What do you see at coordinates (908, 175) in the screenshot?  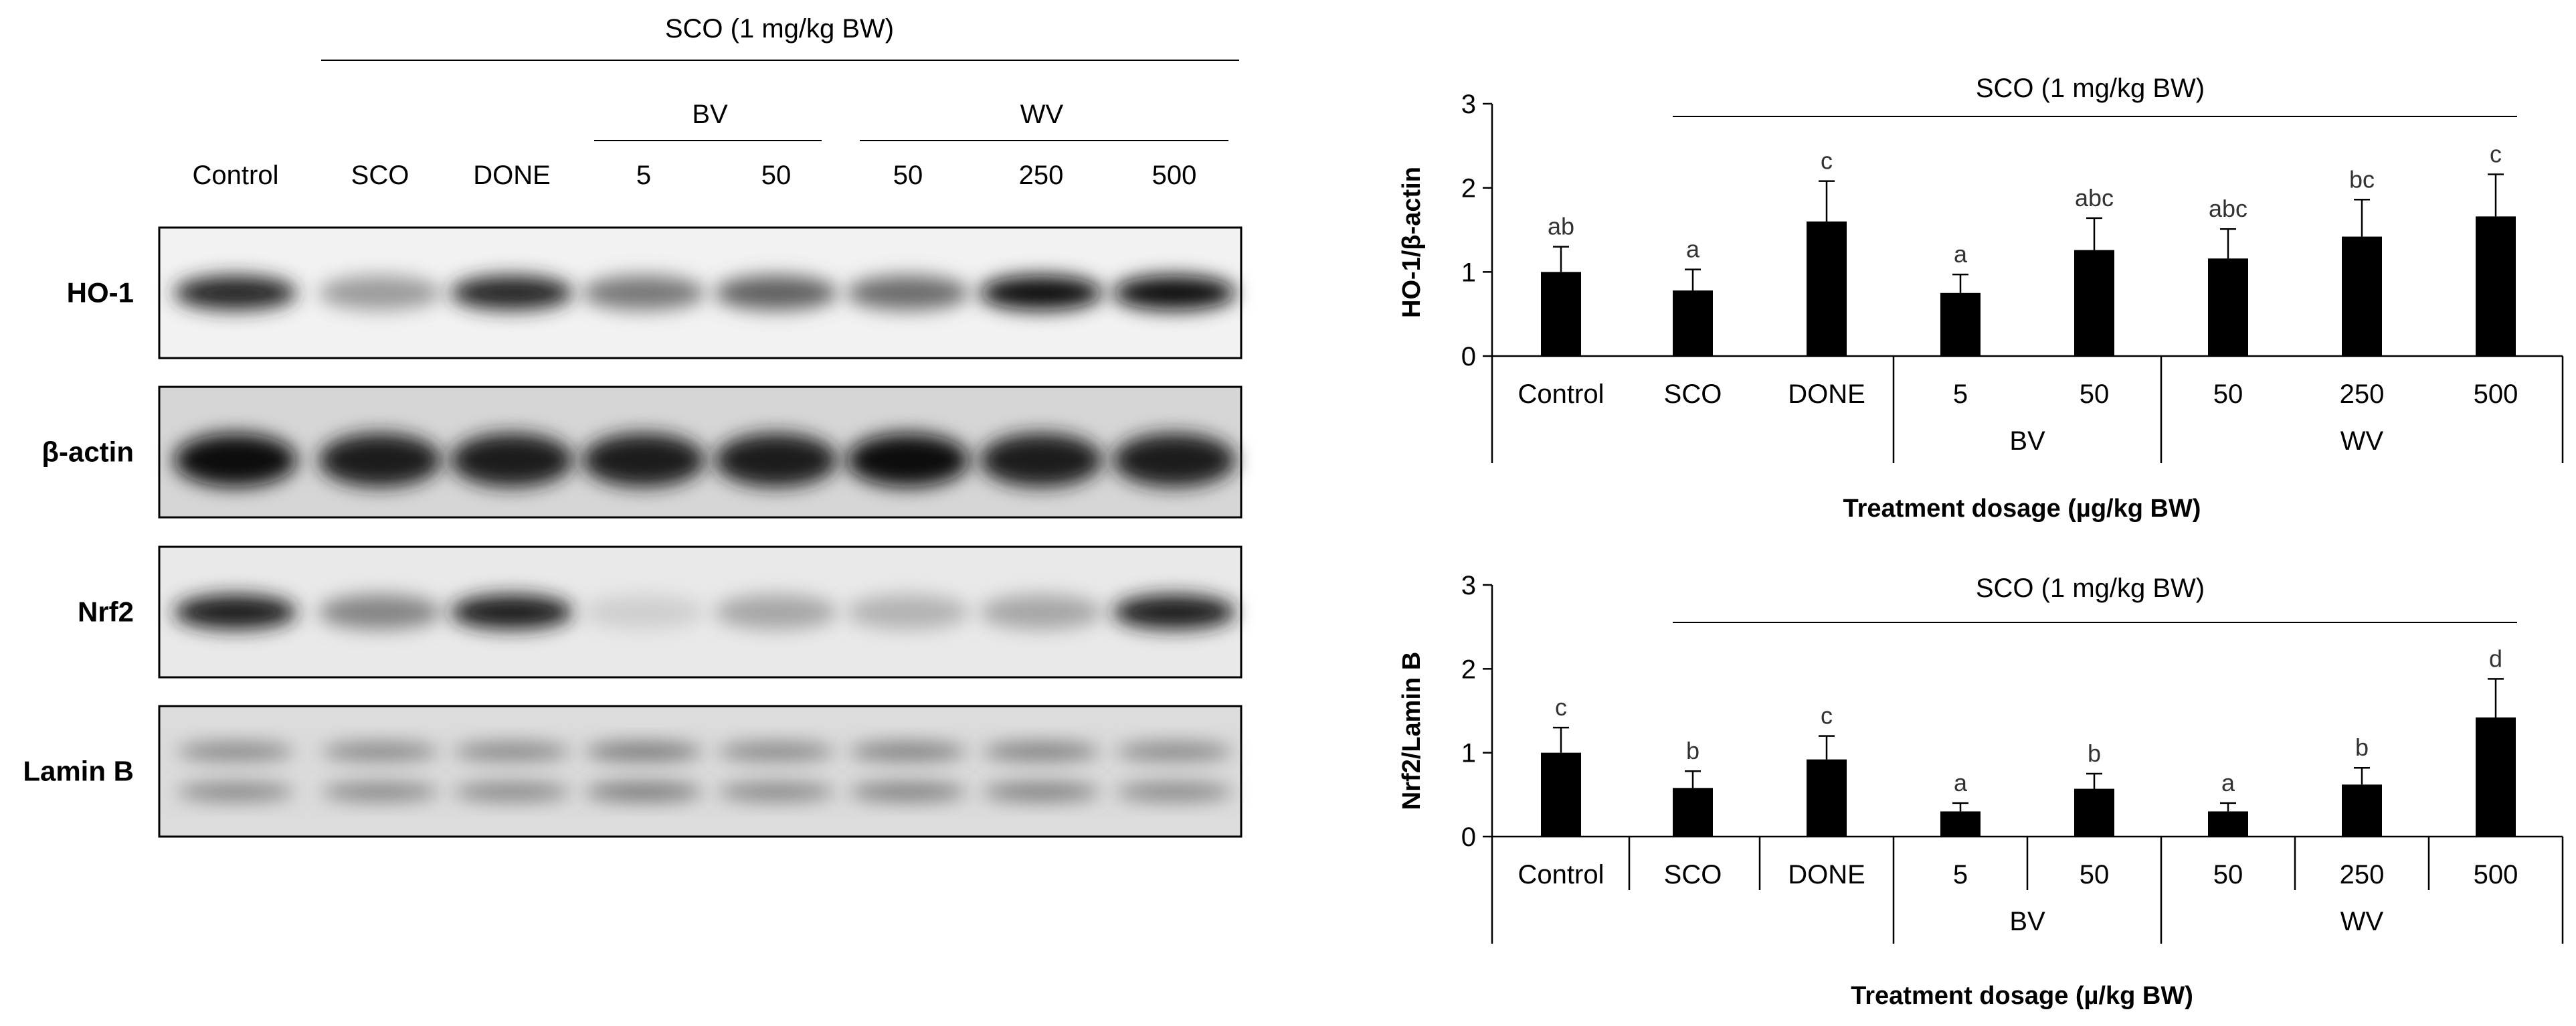 I see `blot-lane-label: 50` at bounding box center [908, 175].